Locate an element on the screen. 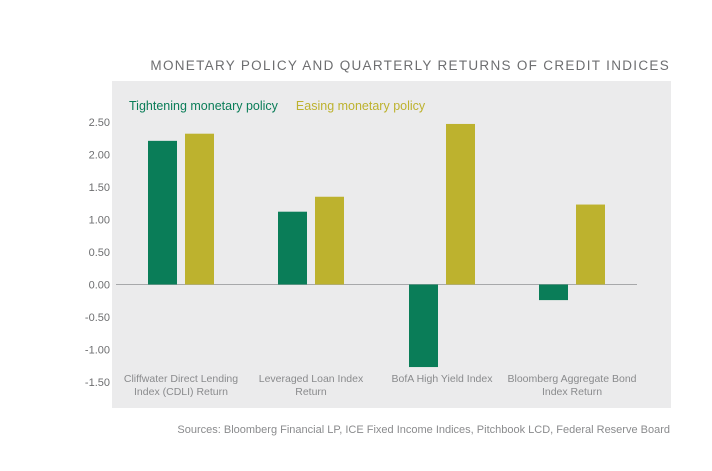  category-label: Cliffwater Direct Lending is located at coordinates (181, 379).